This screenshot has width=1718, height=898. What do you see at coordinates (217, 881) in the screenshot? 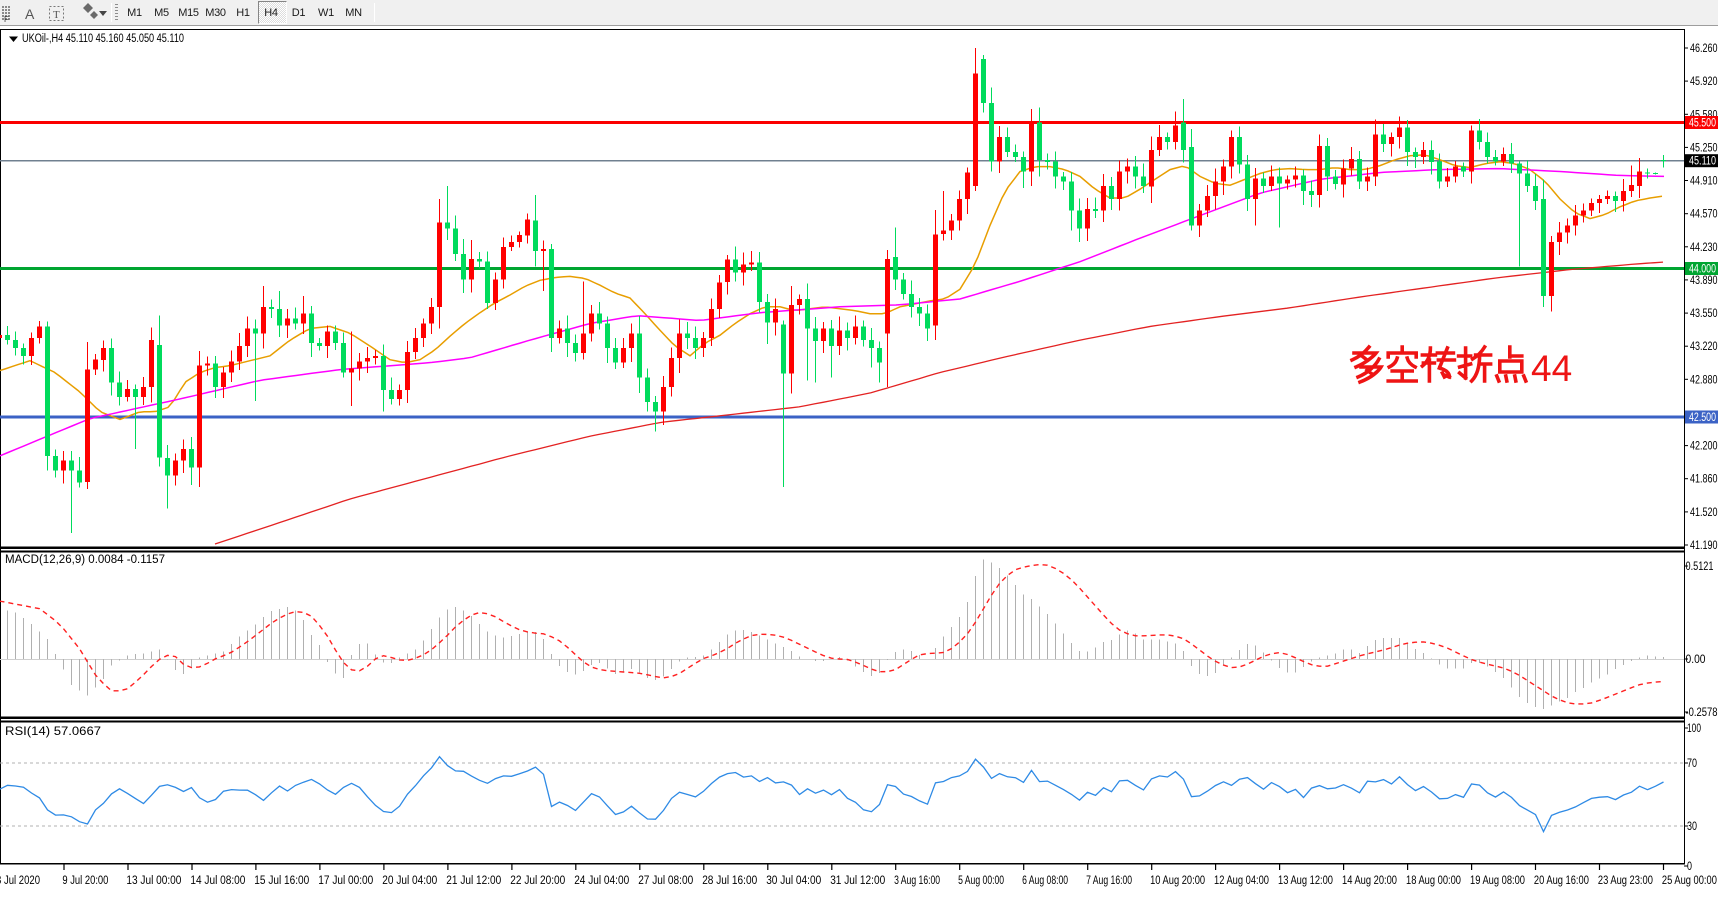
I see `svg-text: 14 Jul 08:00` at bounding box center [217, 881].